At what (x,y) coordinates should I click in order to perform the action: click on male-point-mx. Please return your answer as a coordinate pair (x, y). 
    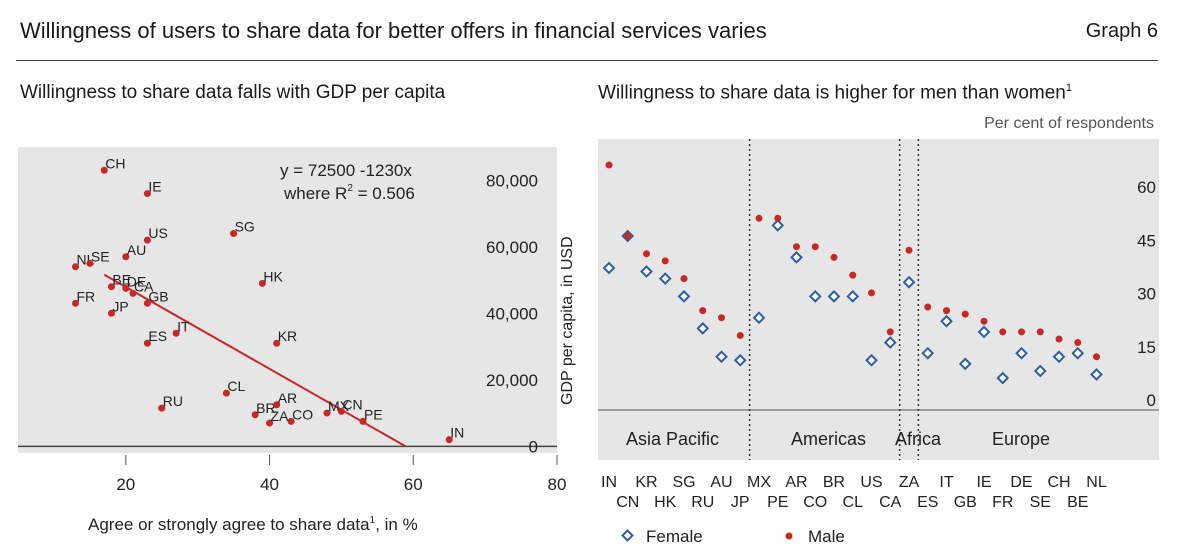
    Looking at the image, I should click on (759, 218).